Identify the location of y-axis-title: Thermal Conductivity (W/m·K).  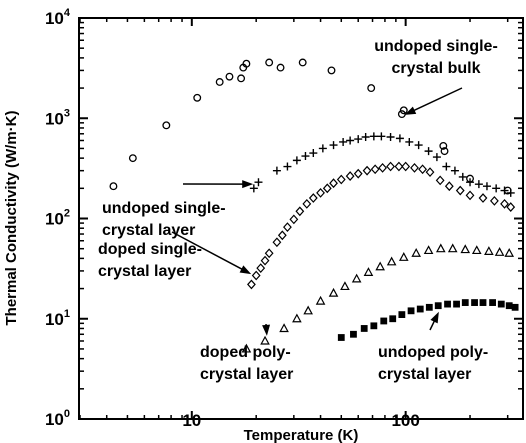
(11, 217).